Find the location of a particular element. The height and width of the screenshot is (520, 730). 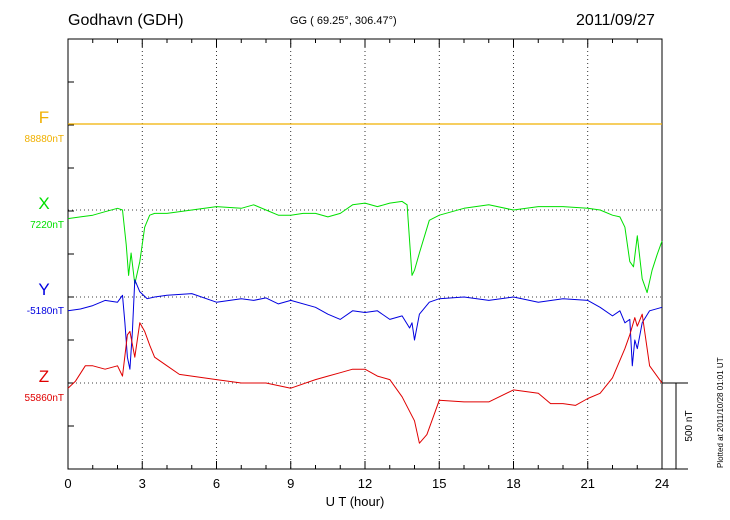

x-tick-label: 18 is located at coordinates (513, 483).